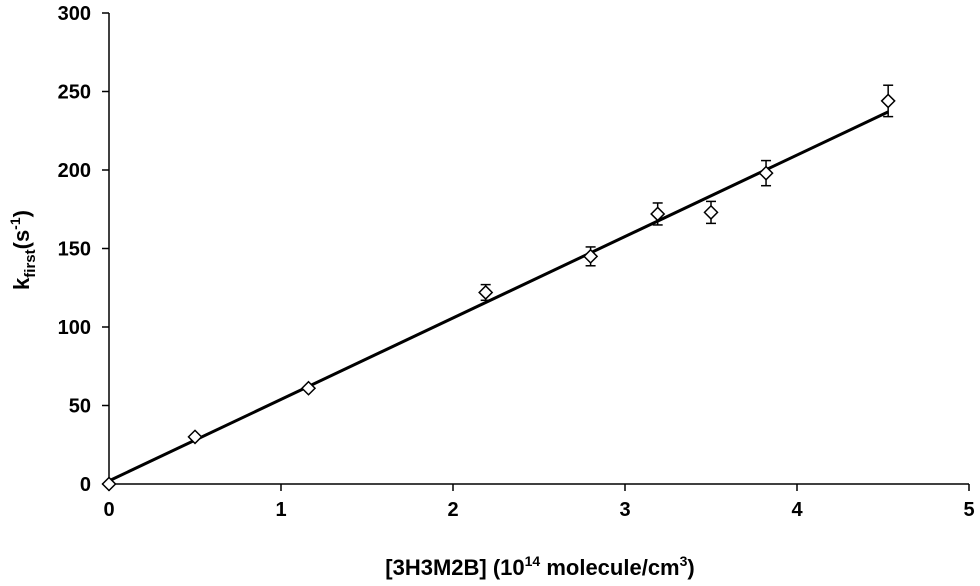 The height and width of the screenshot is (586, 980). What do you see at coordinates (539, 566) in the screenshot?
I see `x-axis-title: [3H3M2B] (1014 molecule/cm3)` at bounding box center [539, 566].